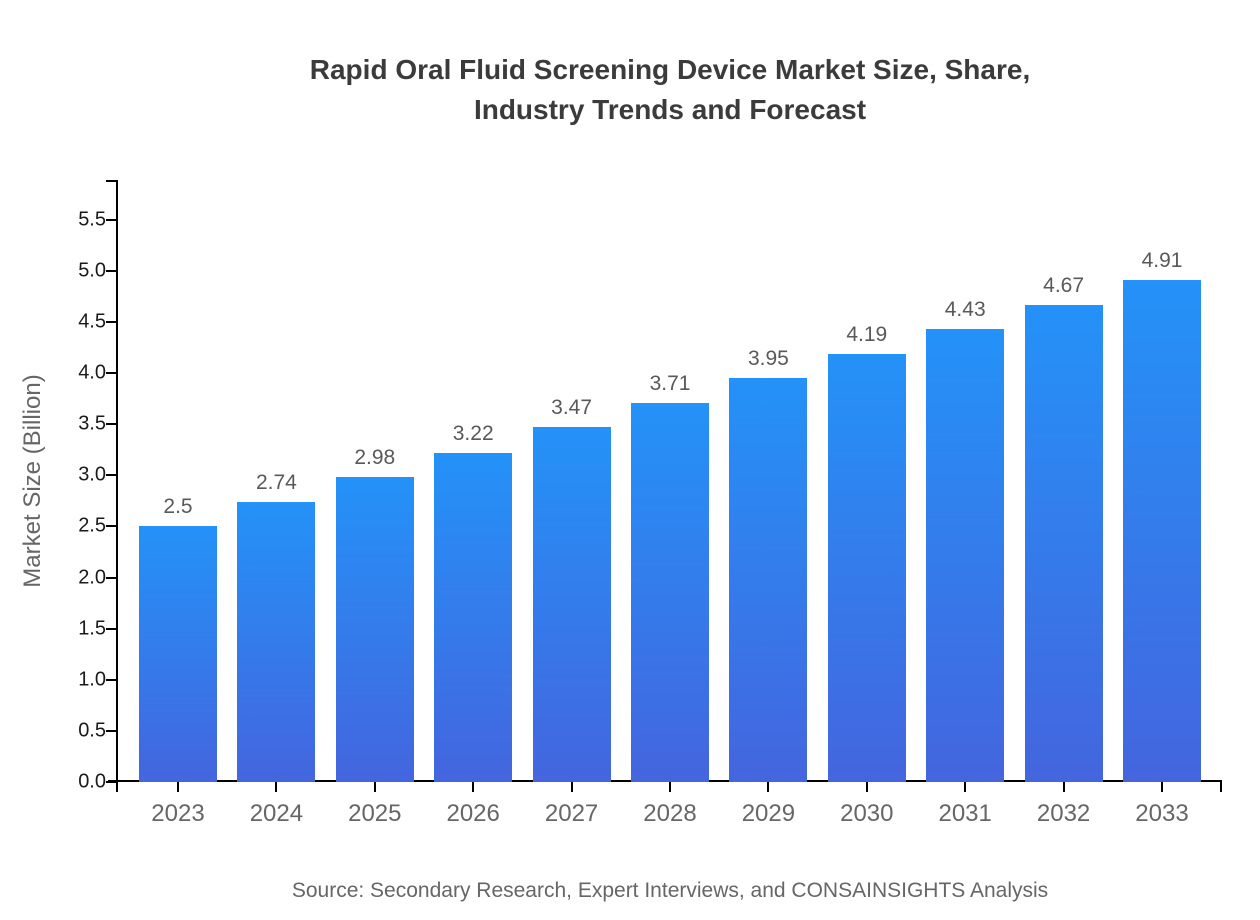  What do you see at coordinates (867, 813) in the screenshot?
I see `x-tick-label: 2030` at bounding box center [867, 813].